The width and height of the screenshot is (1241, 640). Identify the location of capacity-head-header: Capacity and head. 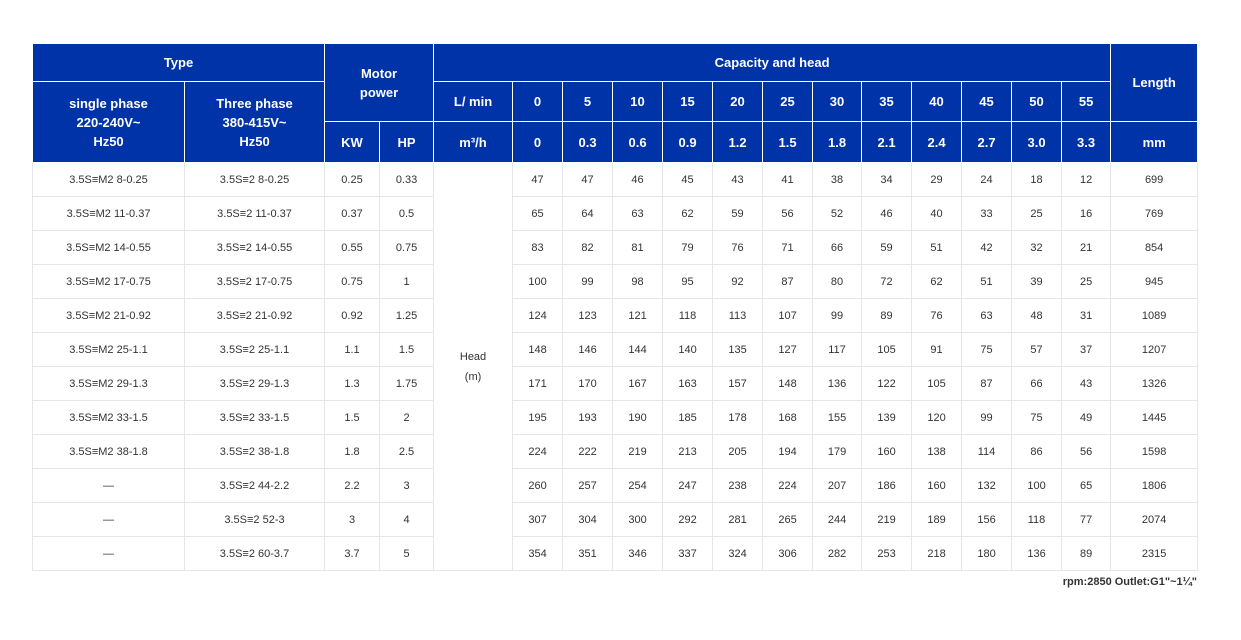
(772, 62).